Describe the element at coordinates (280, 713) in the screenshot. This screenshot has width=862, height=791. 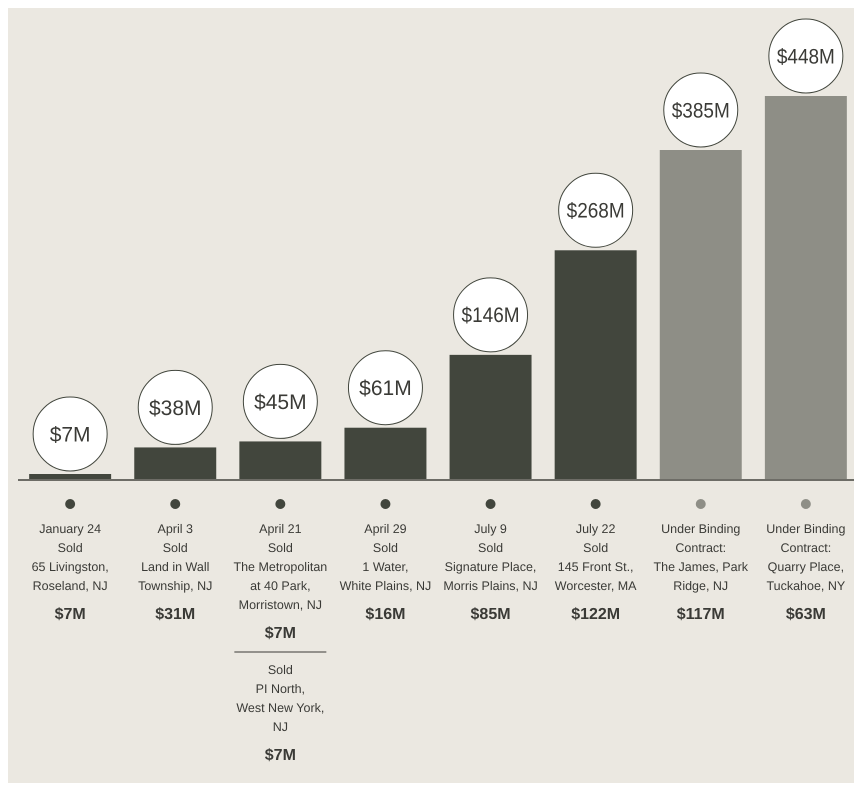
I see `text: Sold PI North, West New York, NJ $7M` at that location.